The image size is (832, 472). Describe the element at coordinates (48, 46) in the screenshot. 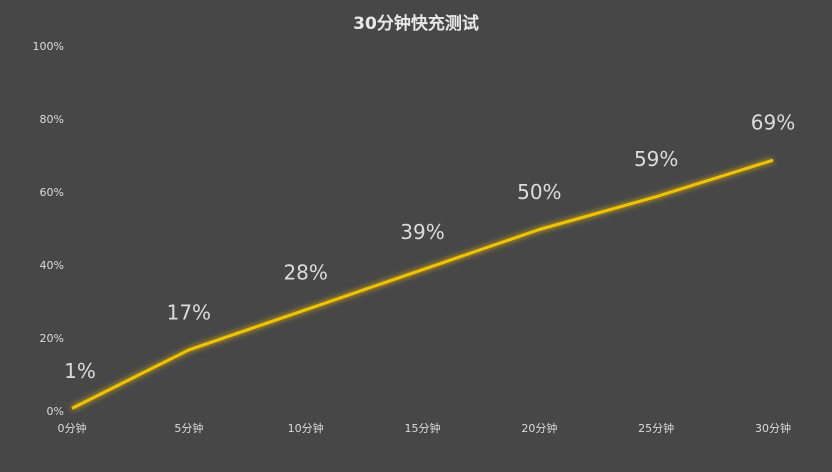

I see `y-tick-label: 100%` at that location.